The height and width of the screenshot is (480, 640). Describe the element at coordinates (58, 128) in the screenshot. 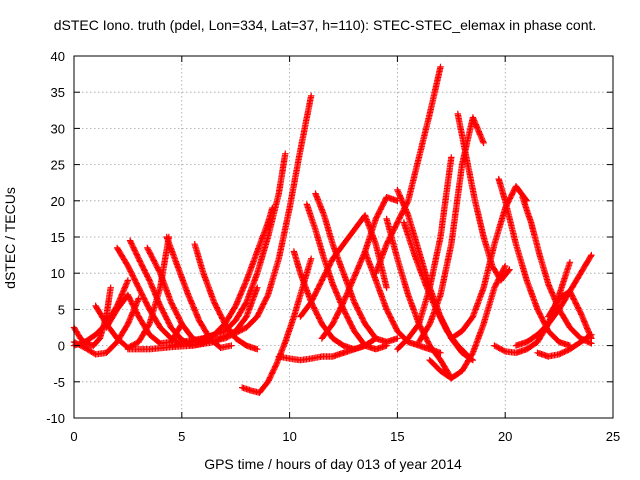

I see `y-tick-label: 30` at that location.